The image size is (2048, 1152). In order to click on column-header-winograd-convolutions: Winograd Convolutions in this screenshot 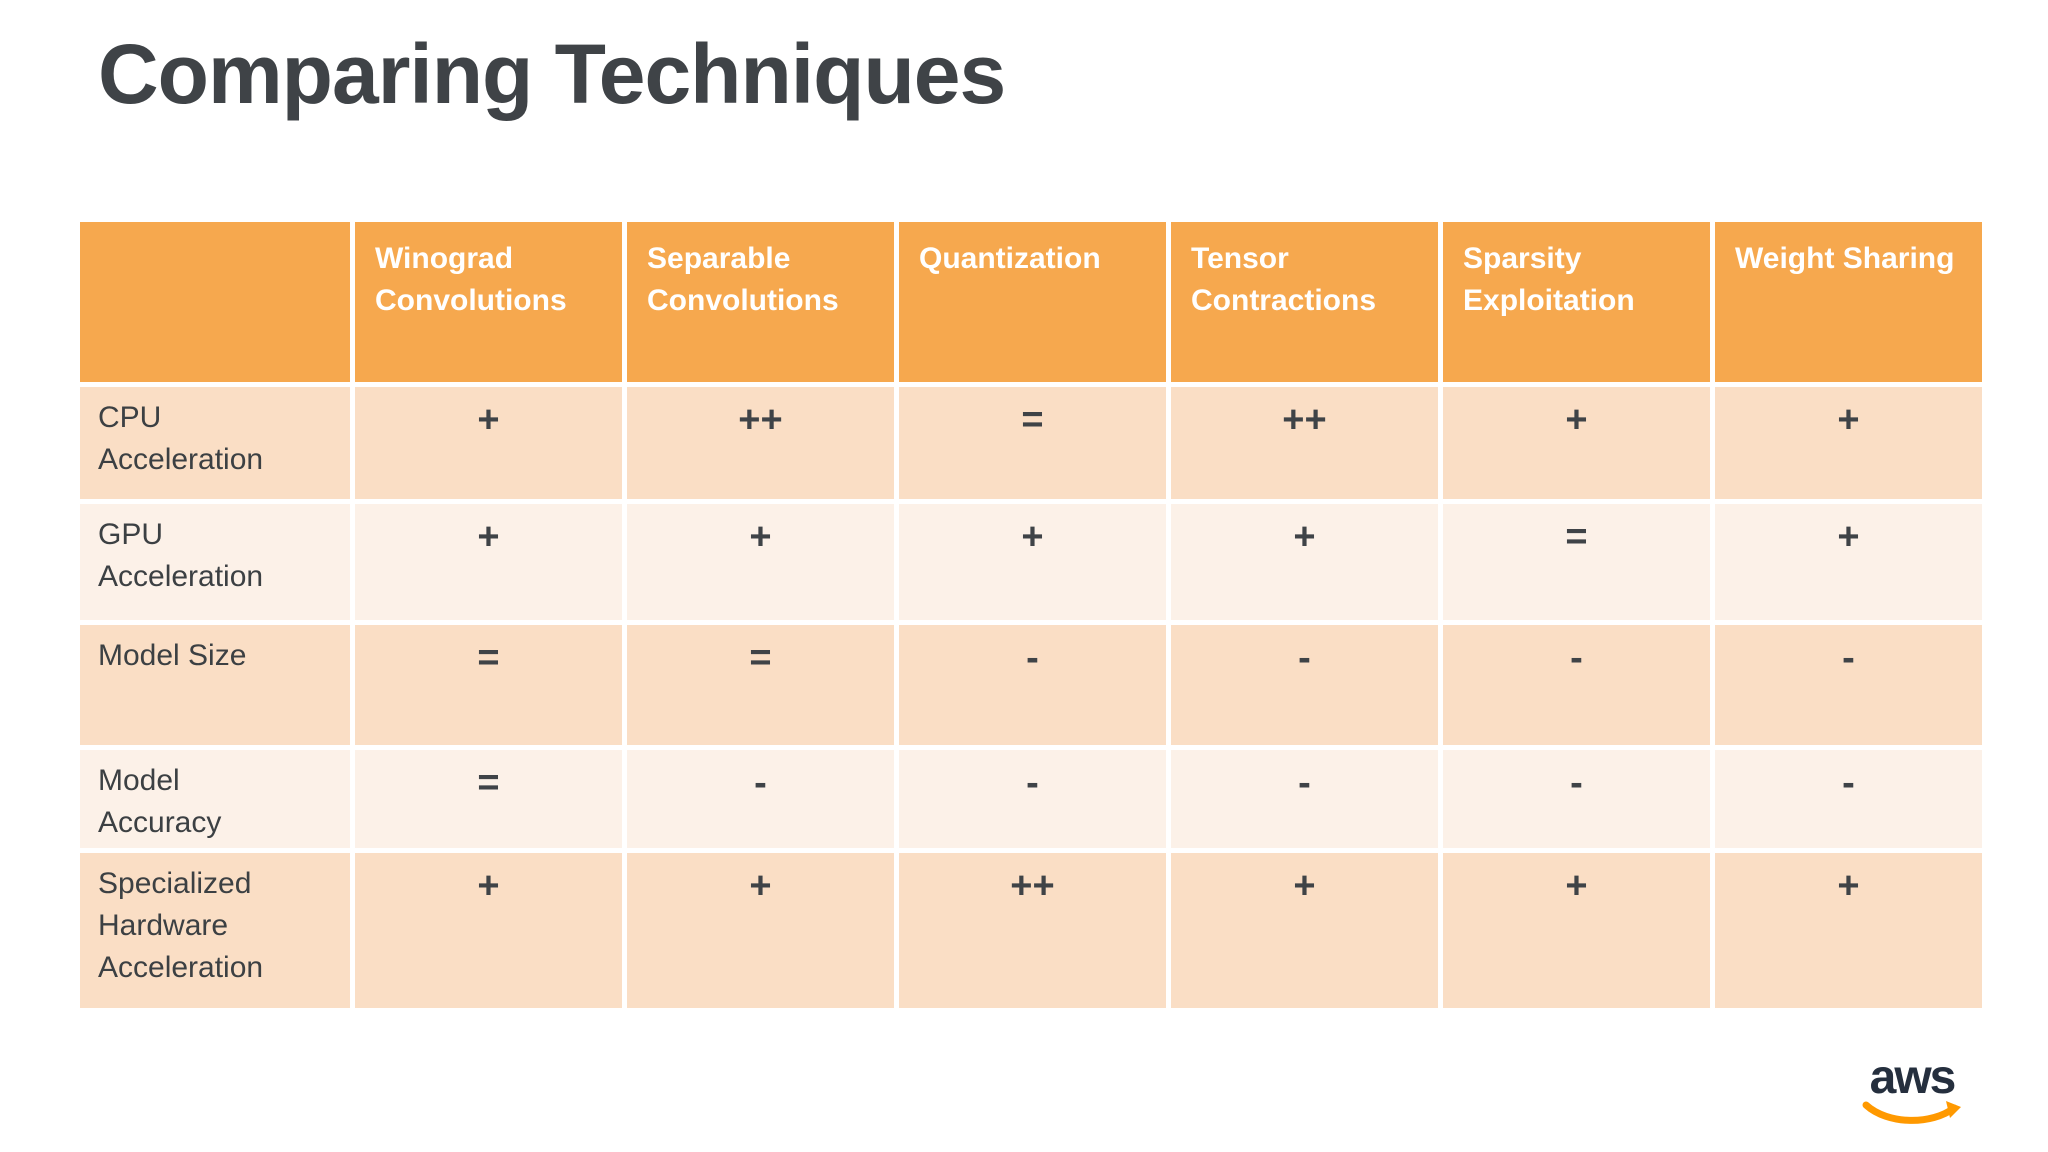, I will do `click(488, 302)`.